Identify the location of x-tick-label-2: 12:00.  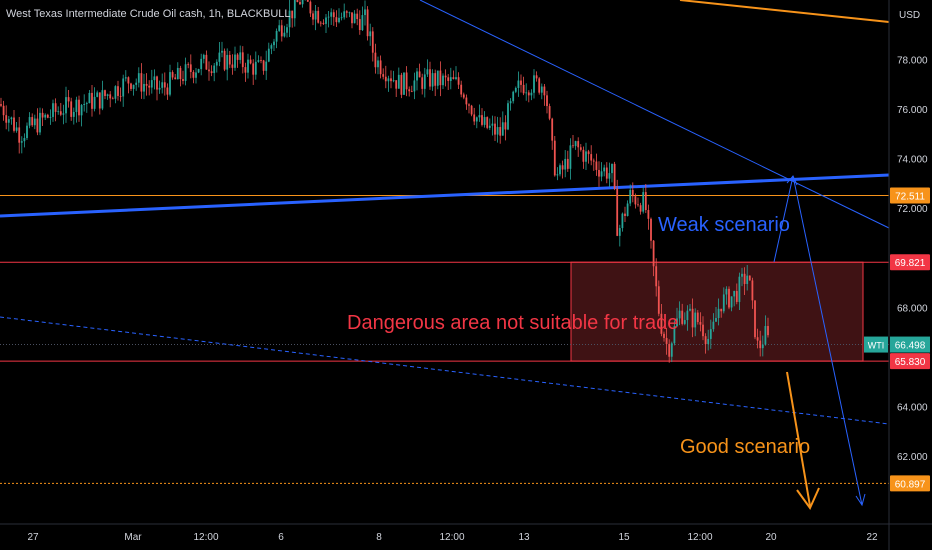
(205, 537).